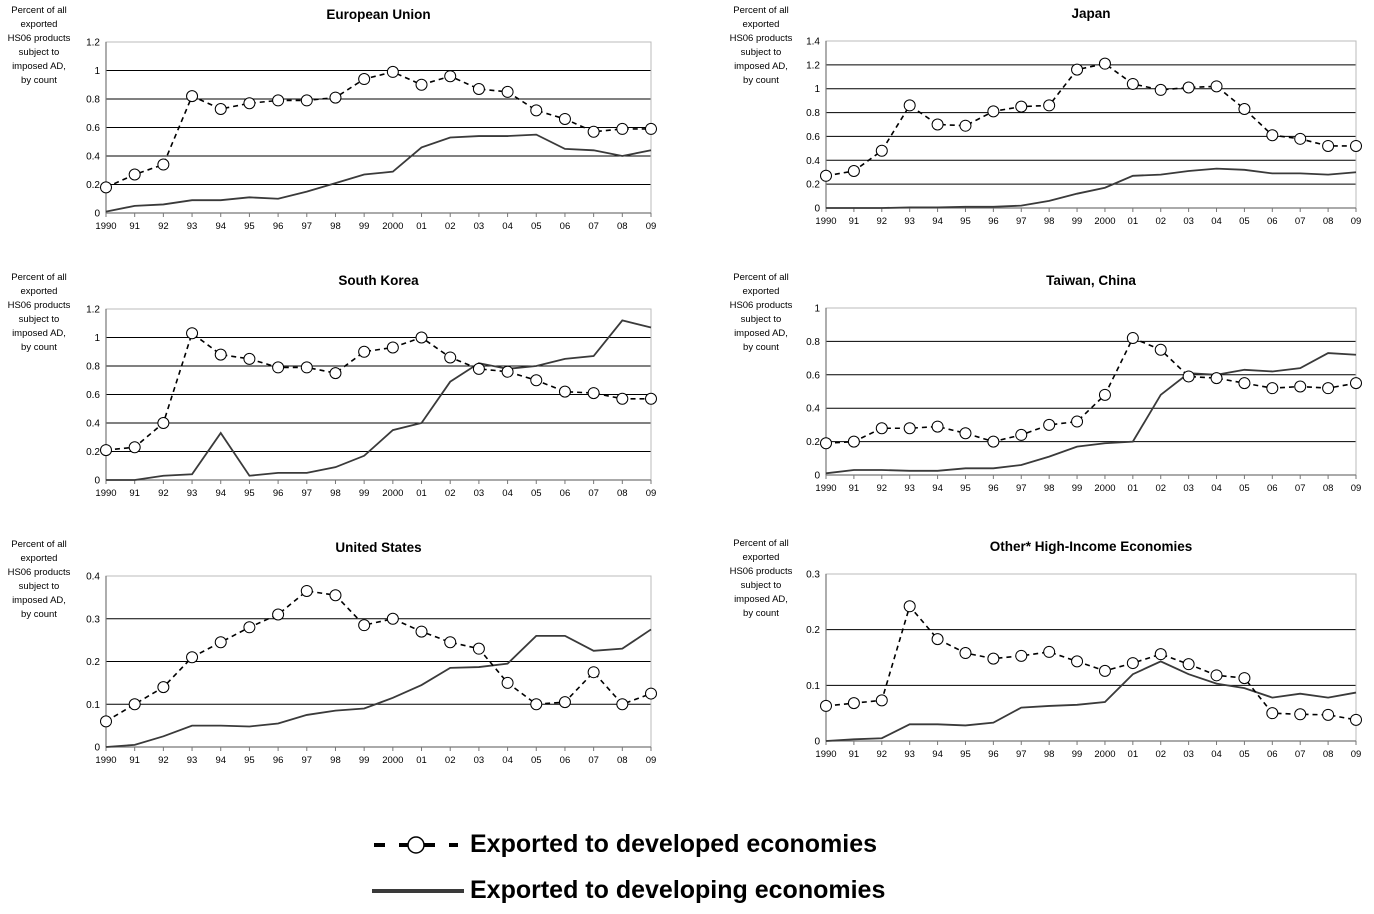 Image resolution: width=1374 pixels, height=914 pixels. I want to click on x-tick-label: 2000, so click(392, 493).